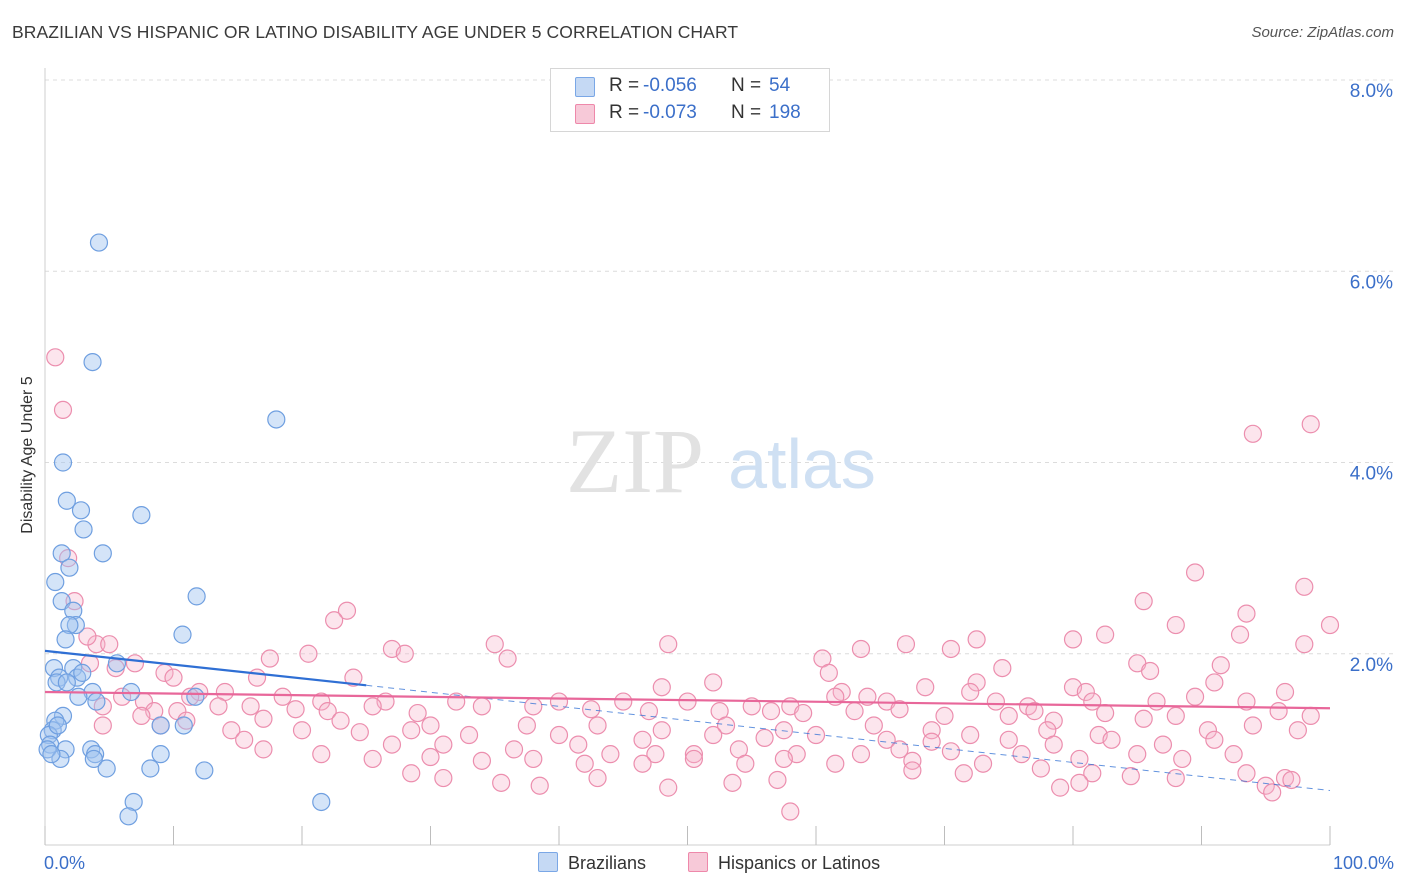 The image size is (1406, 892). Describe the element at coordinates (670, 112) in the screenshot. I see `legend-r-value: -0.073` at that location.